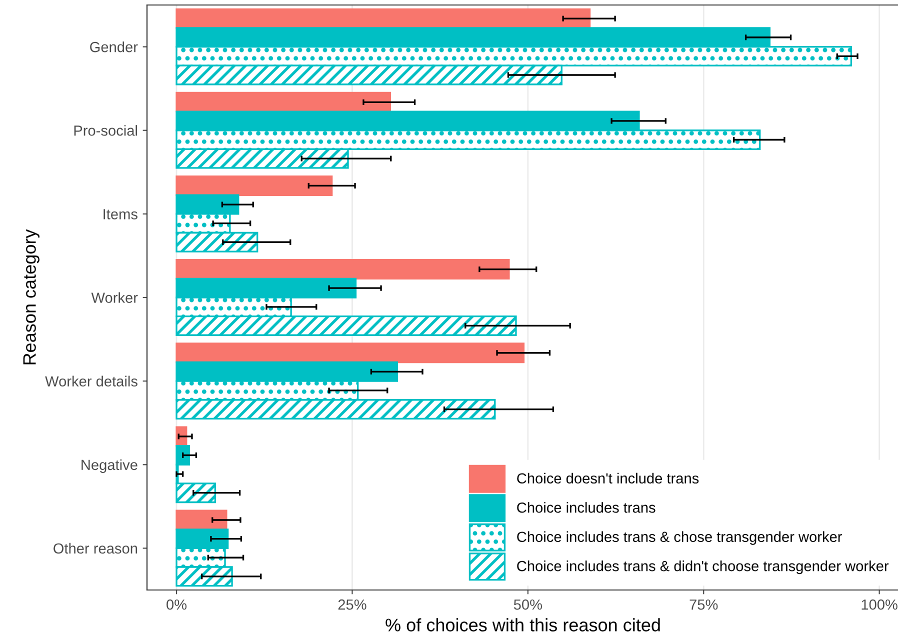 This screenshot has height=637, width=898. Describe the element at coordinates (110, 466) in the screenshot. I see `y-tick-label: Negative` at that location.